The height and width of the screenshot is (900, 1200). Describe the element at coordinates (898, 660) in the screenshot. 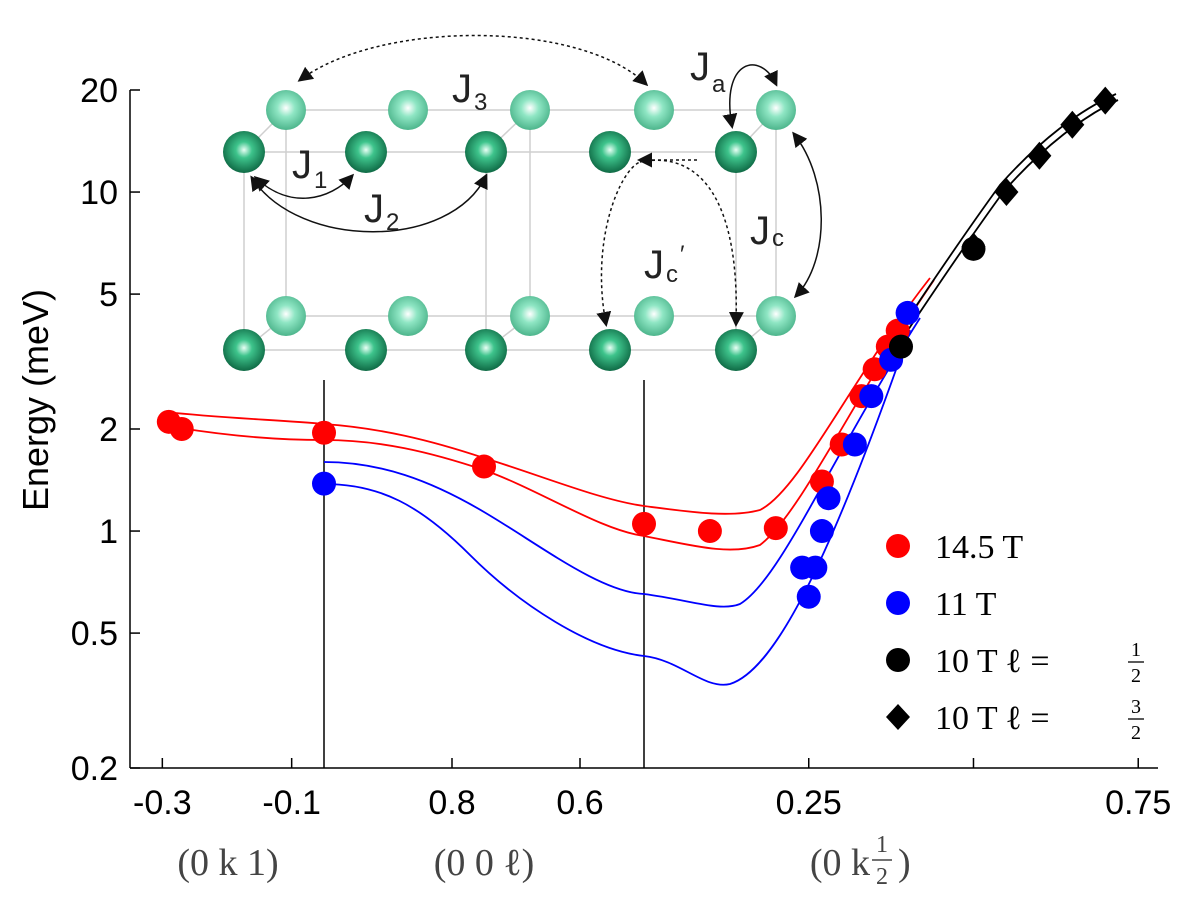

I see `legend-marker-10T-half` at that location.